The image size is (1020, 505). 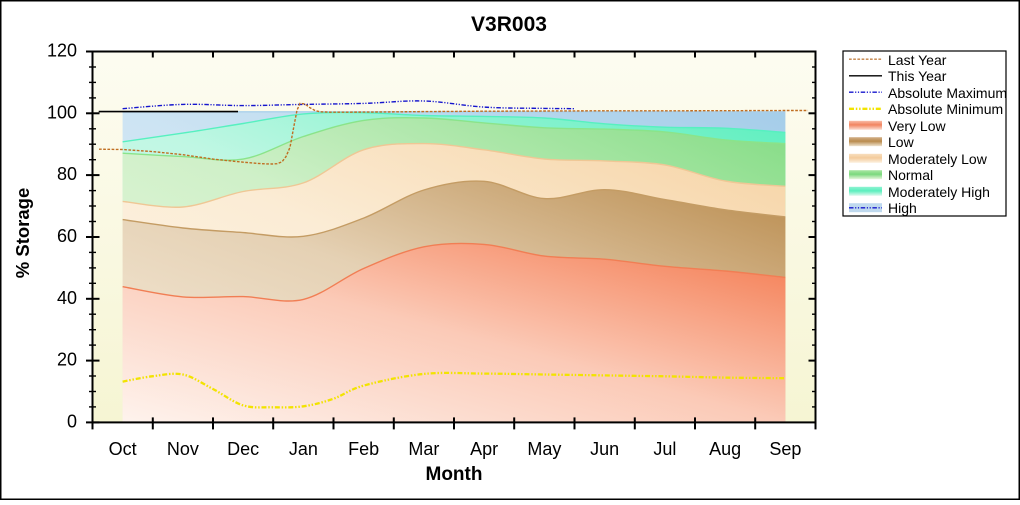 I want to click on svg-text: This Year, so click(x=917, y=76).